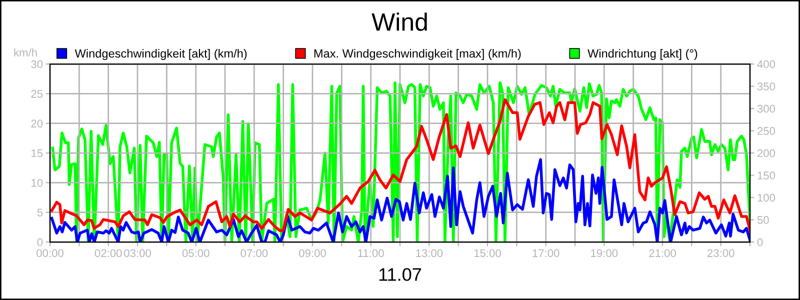  I want to click on x-tick-label: 21:00, so click(662, 253).